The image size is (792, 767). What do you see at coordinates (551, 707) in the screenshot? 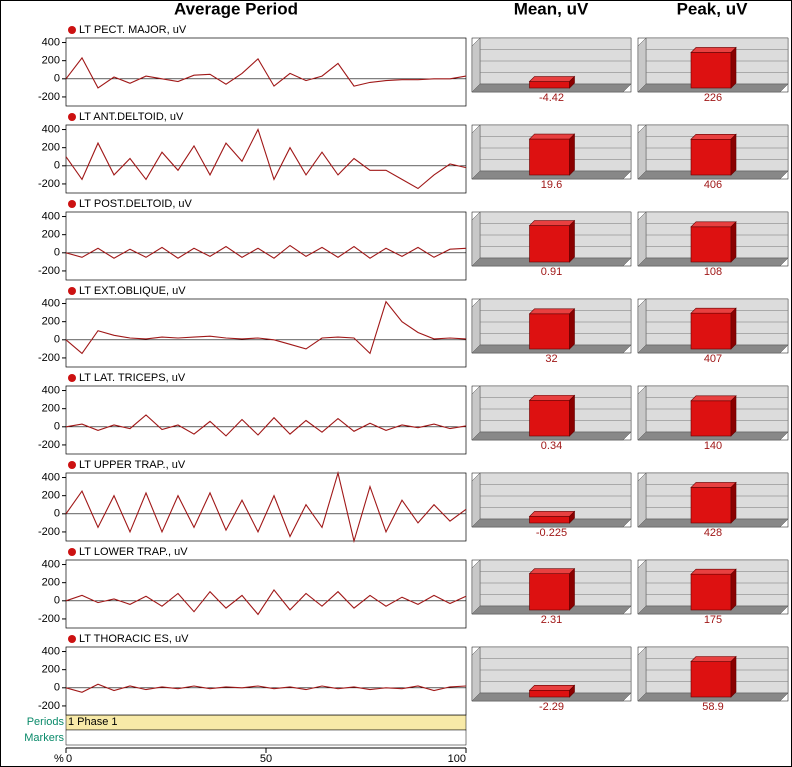
I see `bar-value-label: -2.29` at bounding box center [551, 707].